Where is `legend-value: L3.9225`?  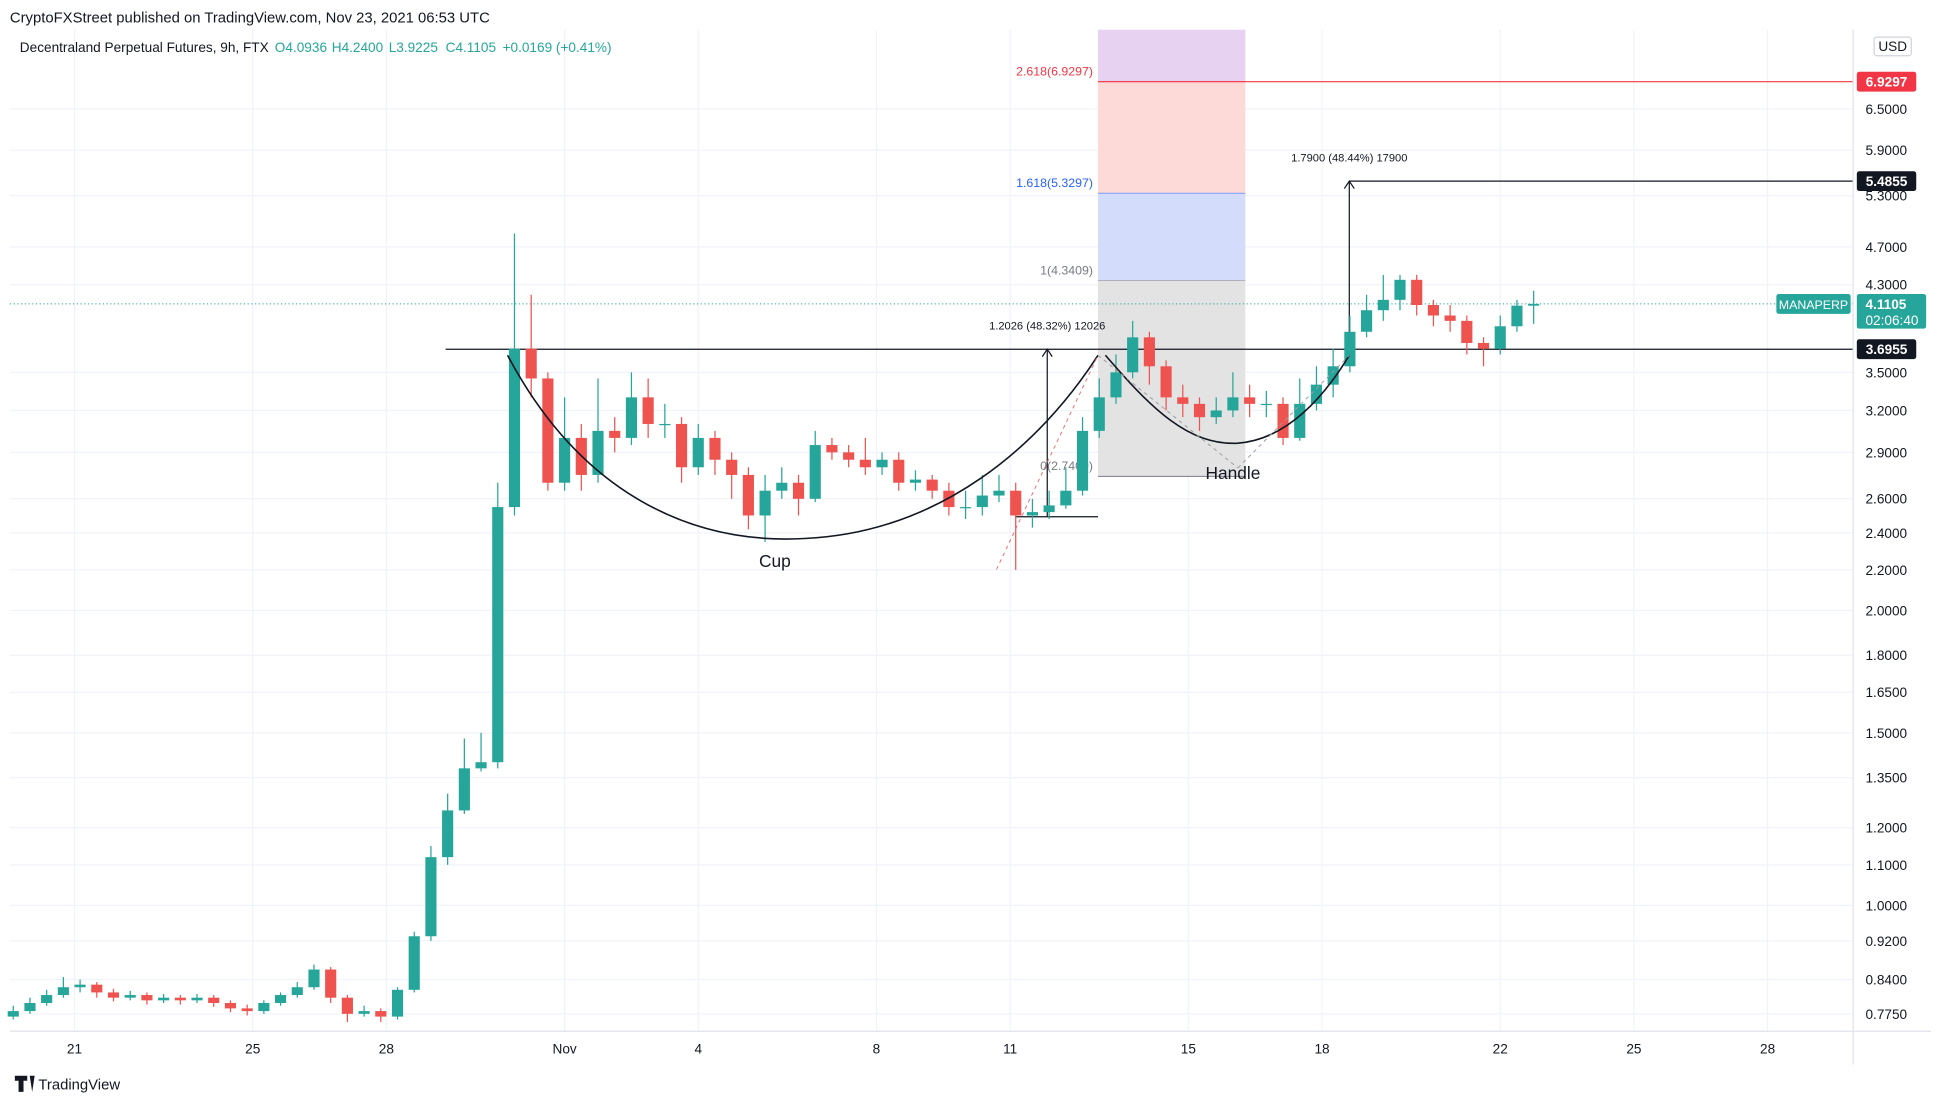
legend-value: L3.9225 is located at coordinates (413, 47).